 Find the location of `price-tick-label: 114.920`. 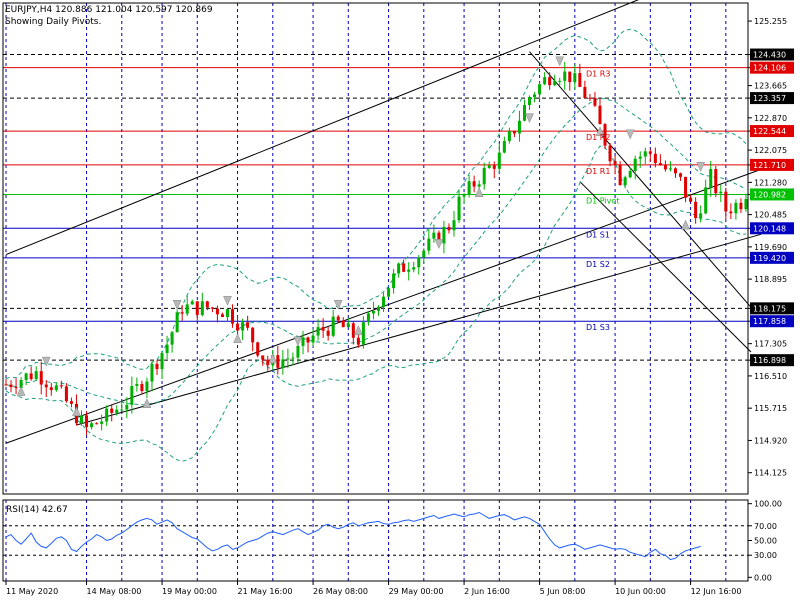

price-tick-label: 114.920 is located at coordinates (770, 440).